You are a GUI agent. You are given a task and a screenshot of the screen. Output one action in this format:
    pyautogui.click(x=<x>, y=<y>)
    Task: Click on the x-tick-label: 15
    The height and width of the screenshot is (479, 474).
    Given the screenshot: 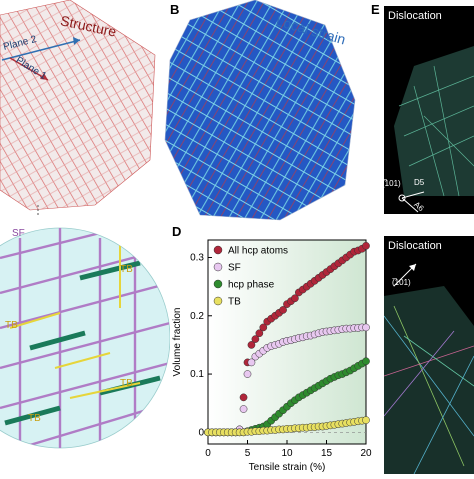 What is the action you would take?
    pyautogui.click(x=327, y=453)
    